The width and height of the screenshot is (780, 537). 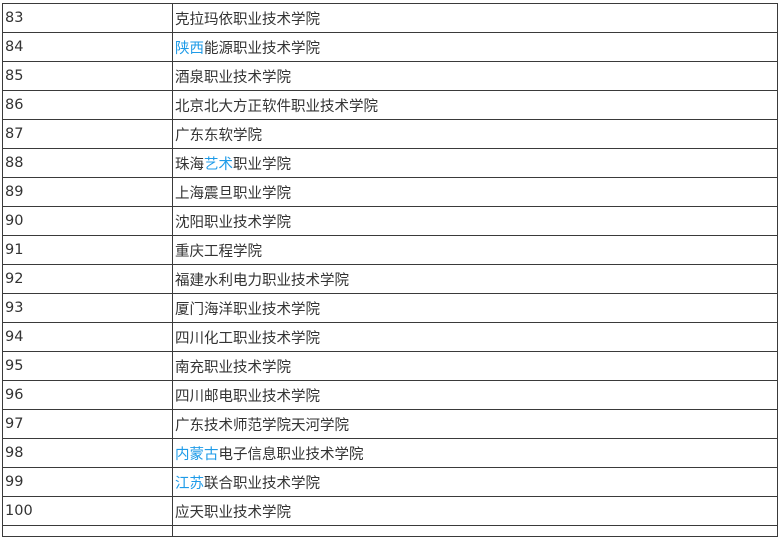 I want to click on region-link: 内蒙古, so click(x=197, y=454).